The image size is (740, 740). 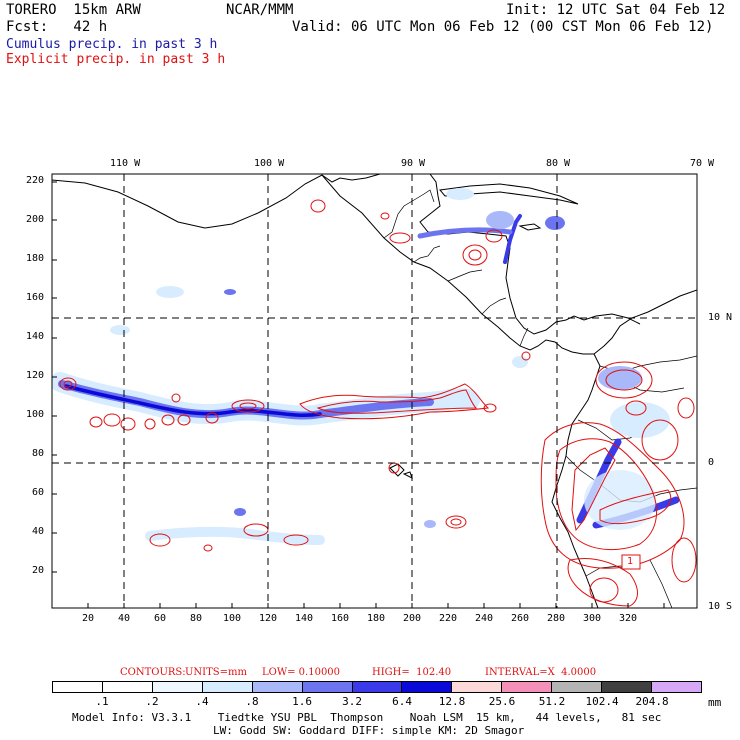 I want to click on x-tick-label: 240, so click(x=484, y=618).